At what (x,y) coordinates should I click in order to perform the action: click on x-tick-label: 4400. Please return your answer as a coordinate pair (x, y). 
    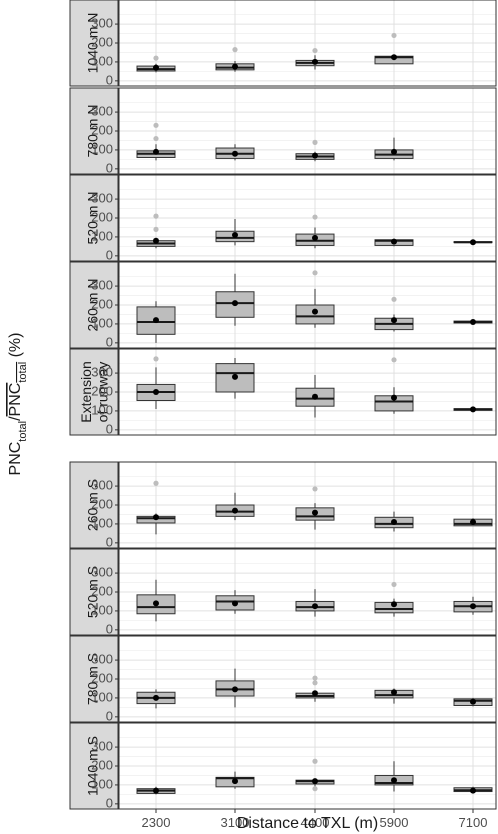
    Looking at the image, I should click on (315, 822).